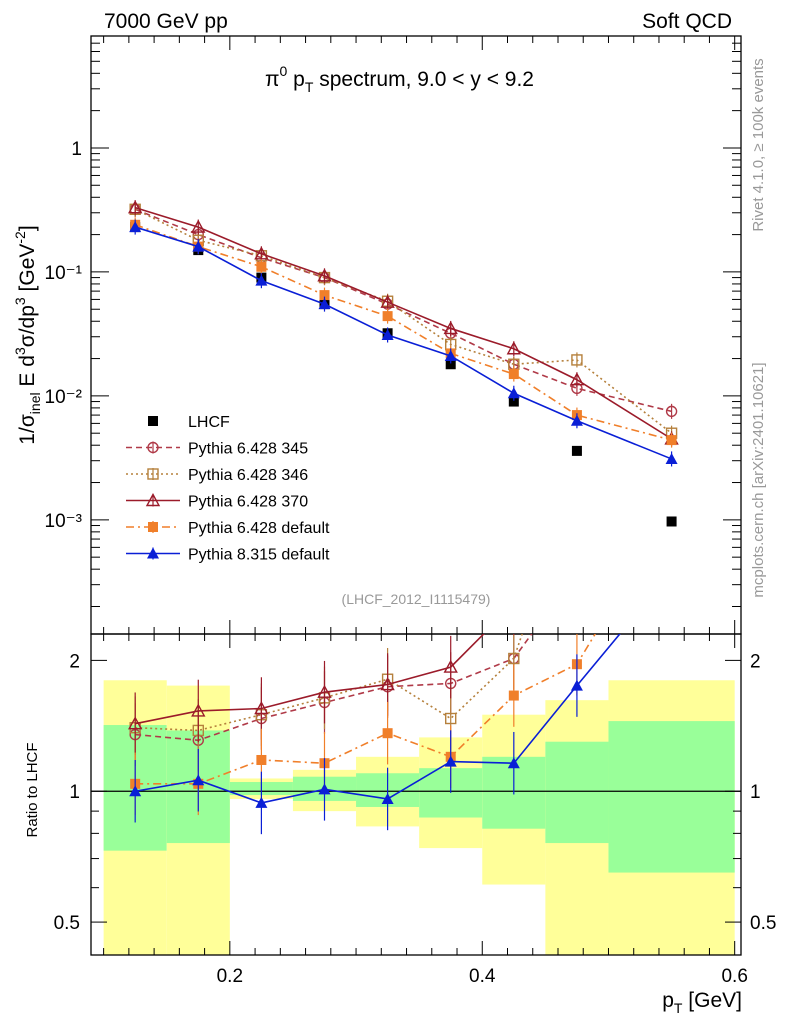 The height and width of the screenshot is (1024, 786). I want to click on ylabel-sup3: -2, so click(20, 237).